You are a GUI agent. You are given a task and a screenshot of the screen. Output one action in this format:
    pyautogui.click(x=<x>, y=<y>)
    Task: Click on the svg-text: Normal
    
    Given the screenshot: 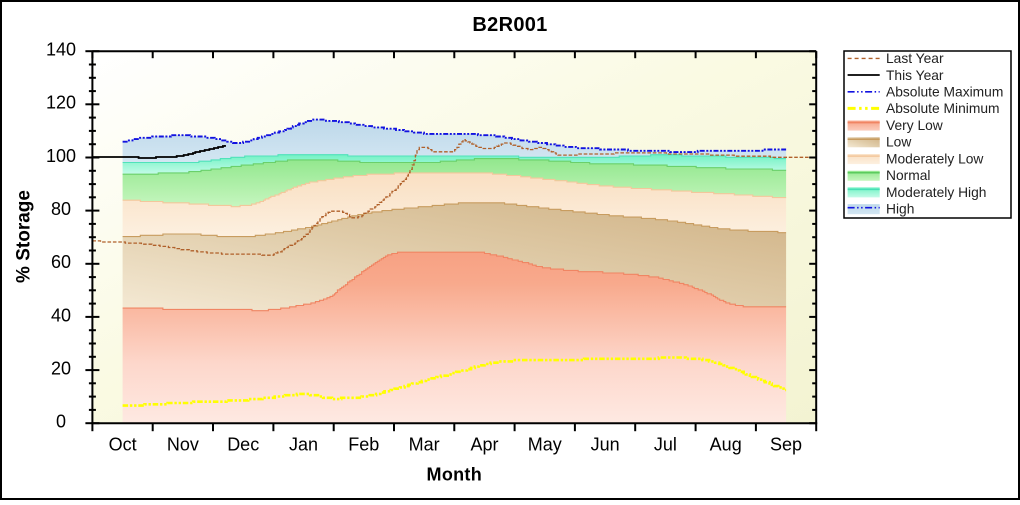 What is the action you would take?
    pyautogui.click(x=908, y=175)
    